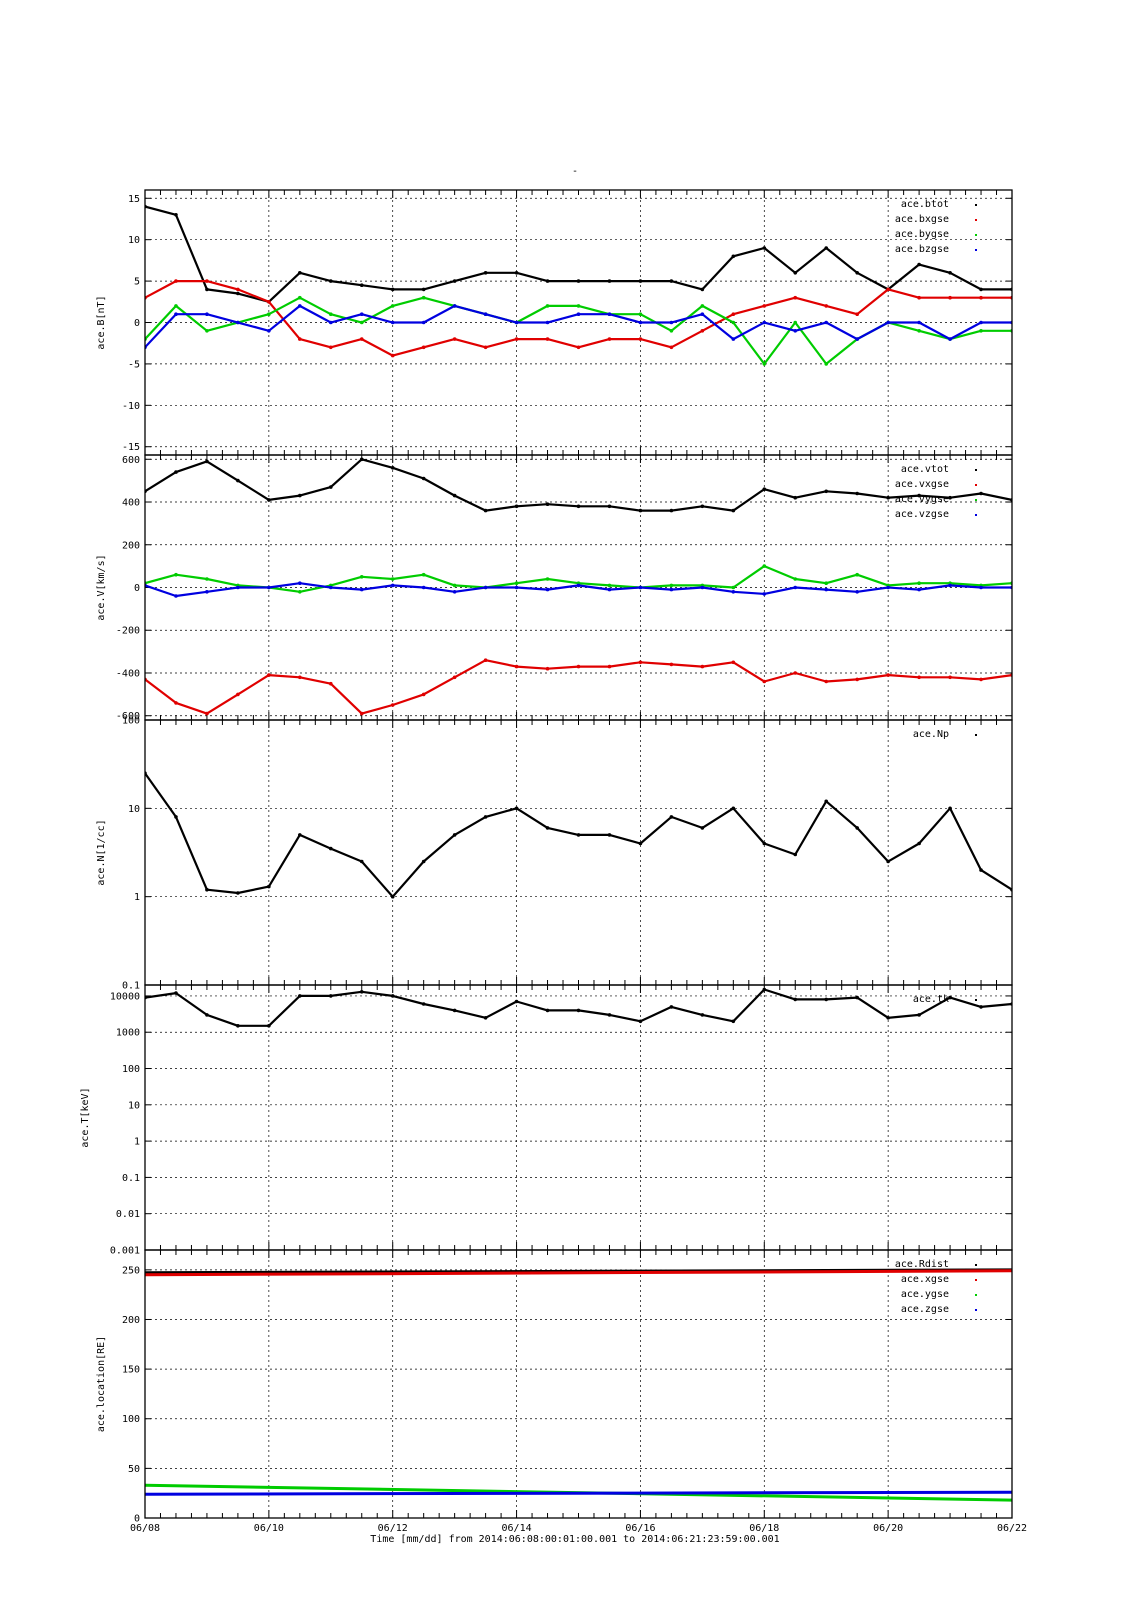 The image size is (1131, 1600). I want to click on y-axis-label: ace.V[km/s], so click(101, 587).